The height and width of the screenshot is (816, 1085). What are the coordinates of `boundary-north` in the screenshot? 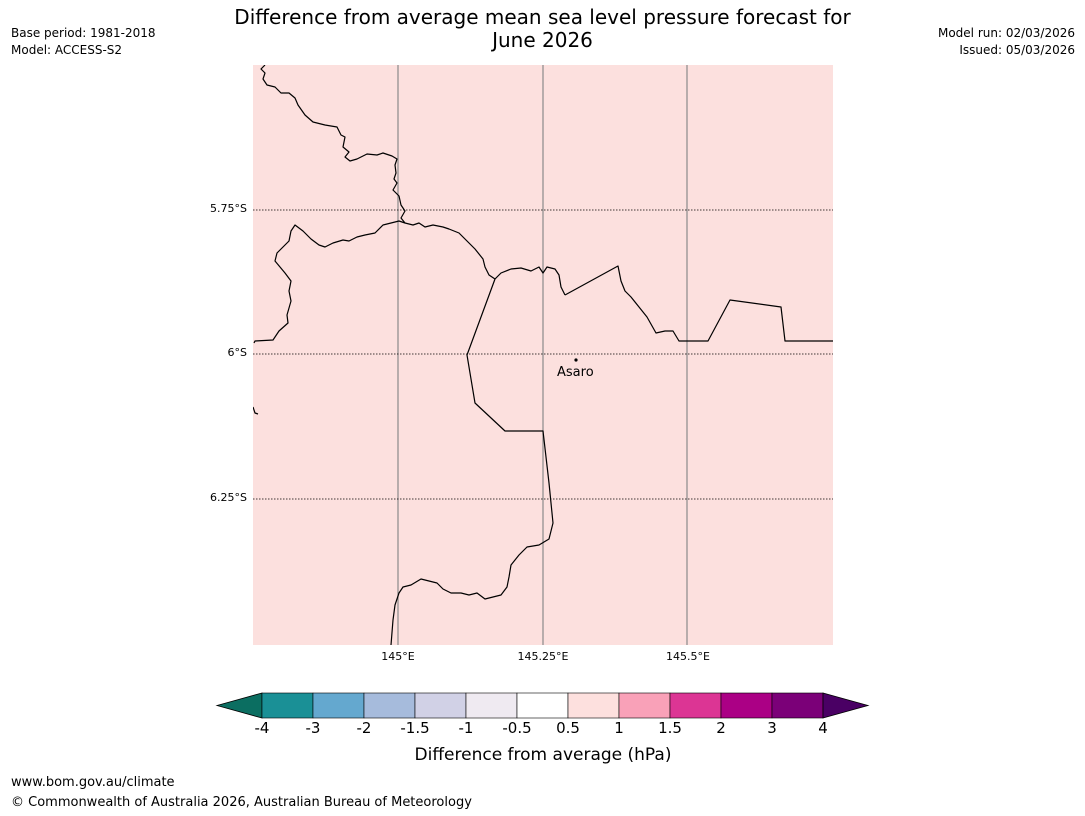 It's located at (333, 144).